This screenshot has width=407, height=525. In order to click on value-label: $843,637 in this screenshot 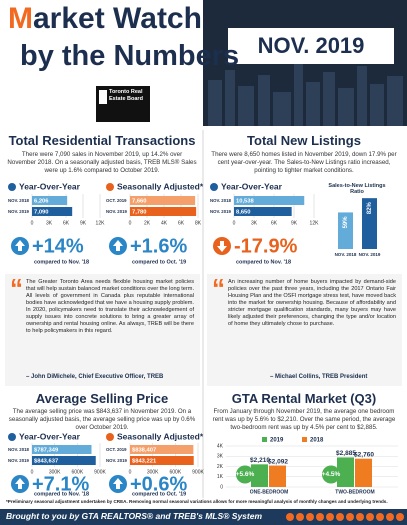, I will do `click(46, 462)`.